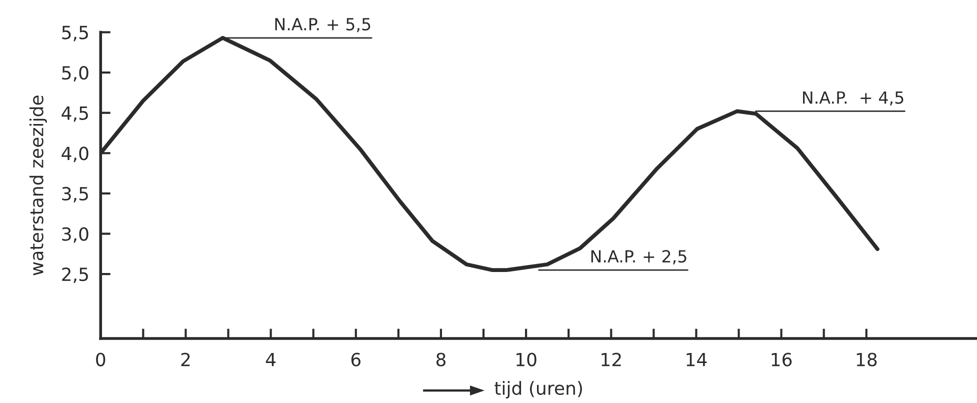 This screenshot has height=403, width=977. Describe the element at coordinates (101, 359) in the screenshot. I see `x-tick-label: 0` at that location.